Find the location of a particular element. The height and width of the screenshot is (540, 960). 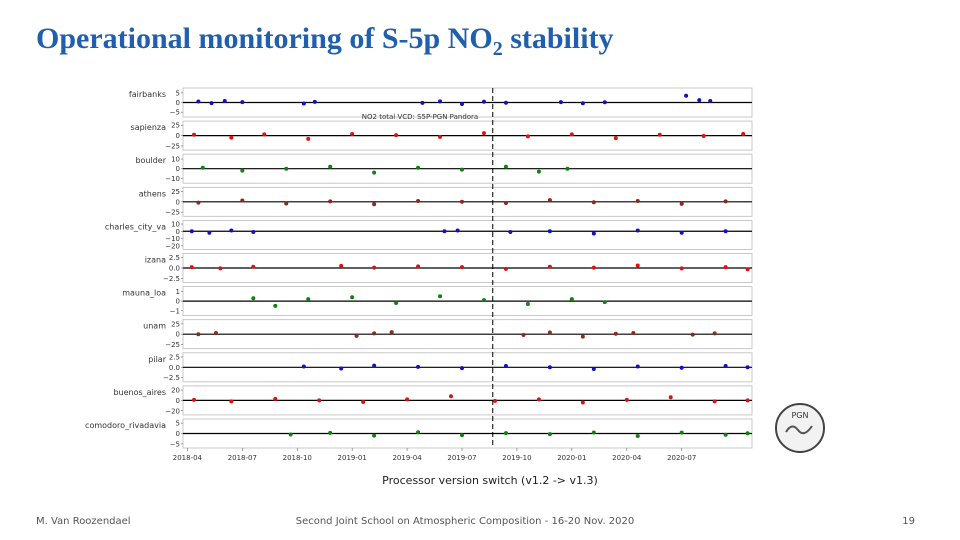

station-name: comodoro_rivadavia is located at coordinates (125, 425).